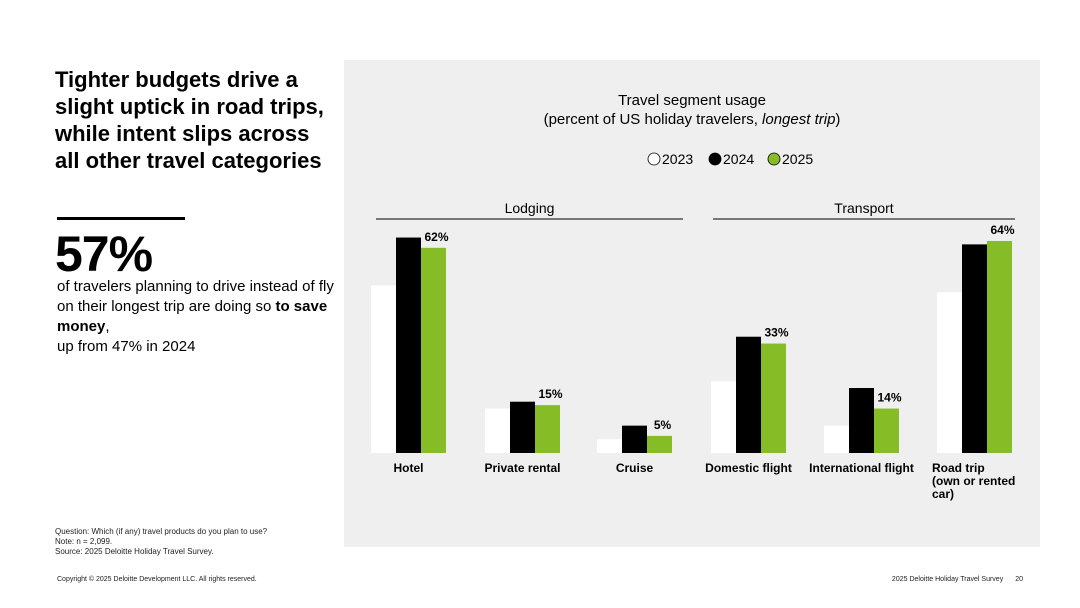 This screenshot has width=1080, height=608. Describe the element at coordinates (798, 119) in the screenshot. I see `chart-subtitle-italic: longest trip` at that location.